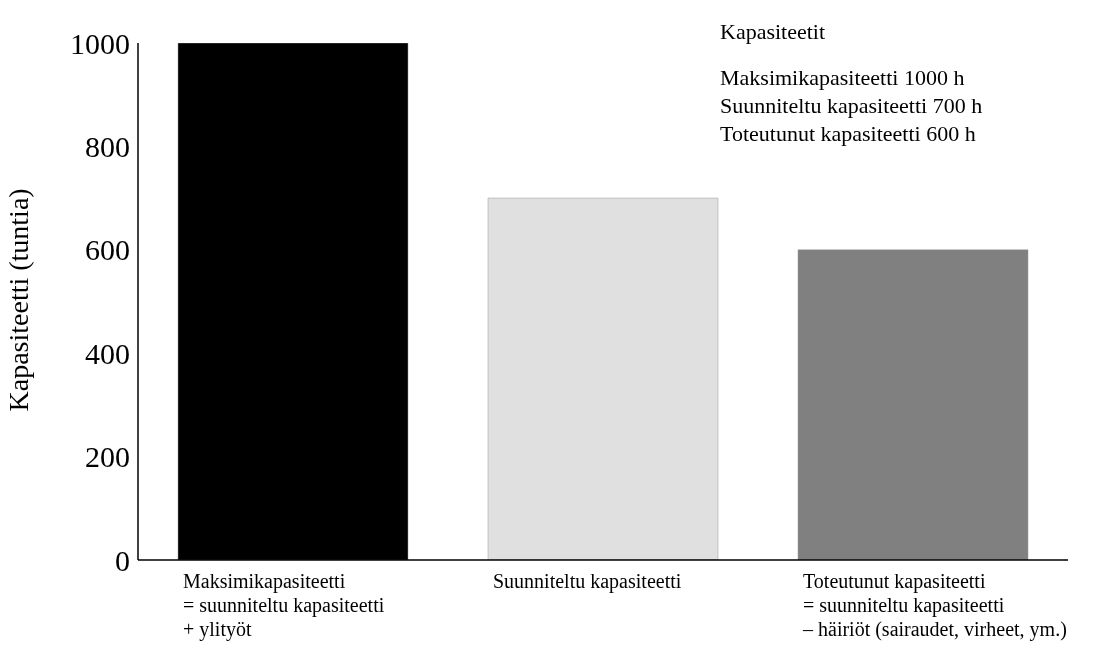 This screenshot has width=1116, height=652. Describe the element at coordinates (934, 605) in the screenshot. I see `x-tick-label: Toteutunut kapasiteetti = suunniteltu kapasiteetti – häiriöt (sairaudet, virheet, ym.)` at that location.